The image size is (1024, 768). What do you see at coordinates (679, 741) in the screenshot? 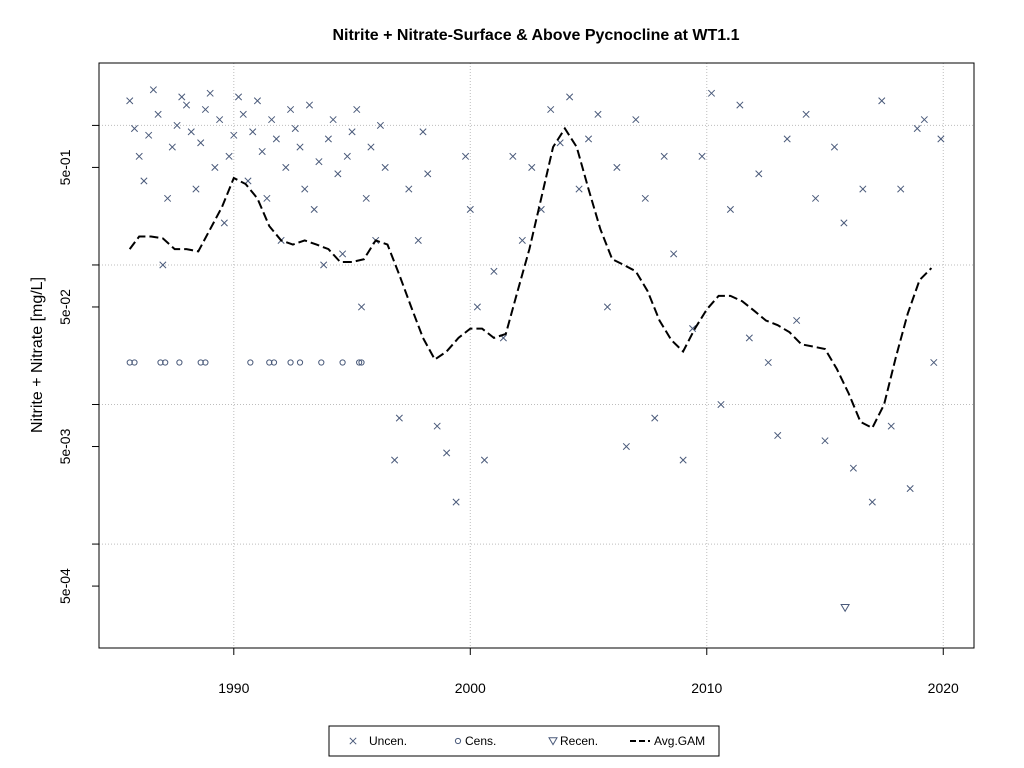
I see `legend-label: Avg.GAM` at bounding box center [679, 741].